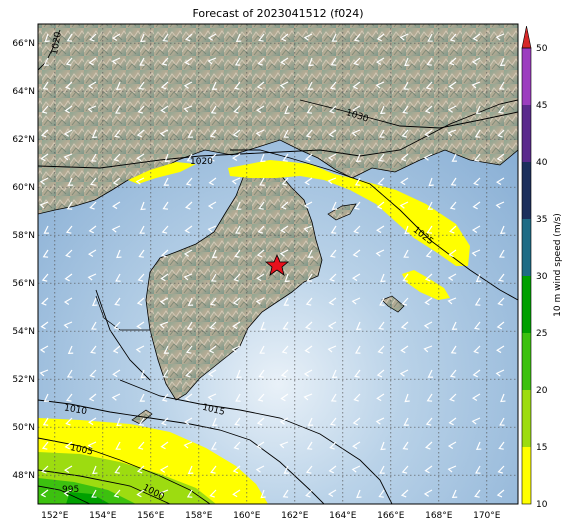 The image size is (575, 528). Describe the element at coordinates (23, 92) in the screenshot. I see `lat-tick-label: 64°N` at that location.